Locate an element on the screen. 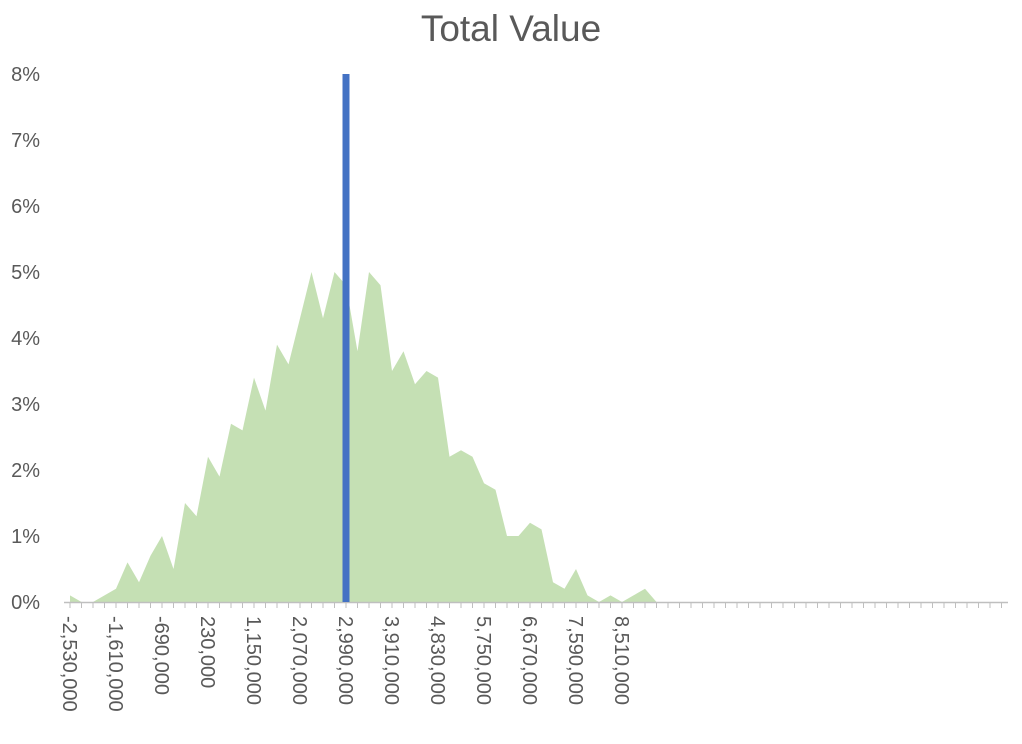  y-tick-label: 6% is located at coordinates (25, 207).